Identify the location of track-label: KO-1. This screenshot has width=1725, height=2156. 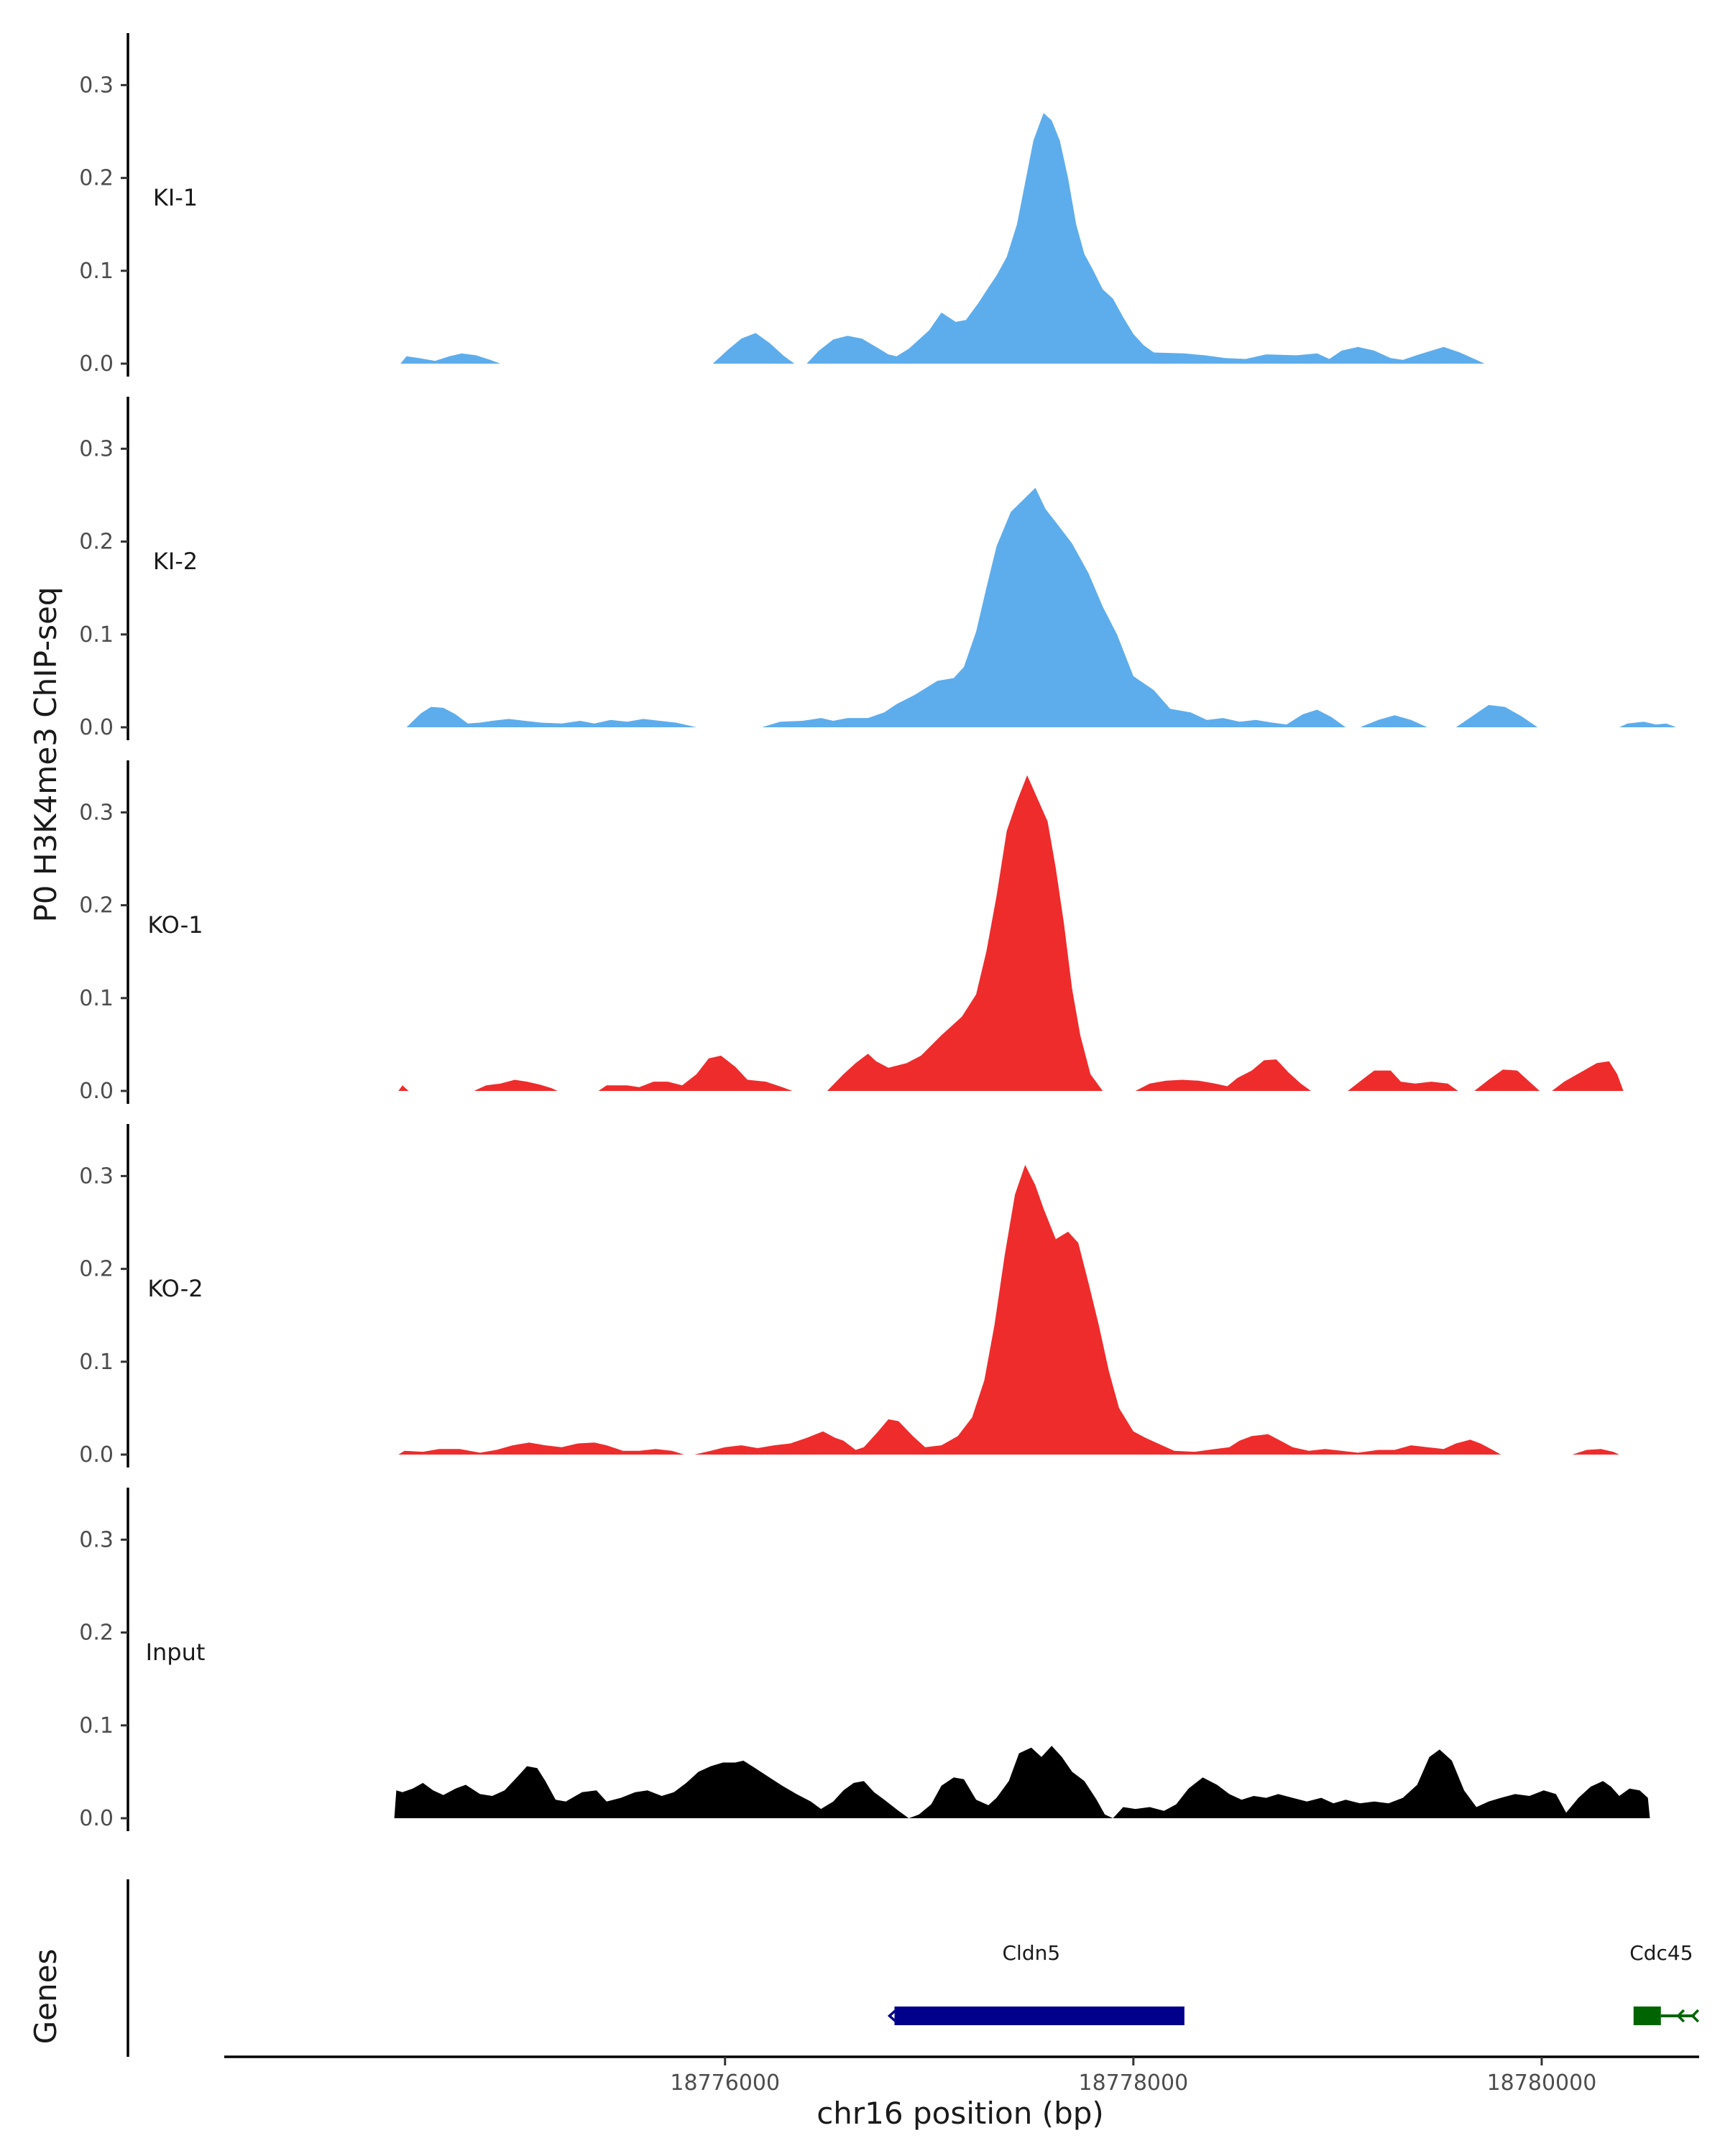
(175, 925).